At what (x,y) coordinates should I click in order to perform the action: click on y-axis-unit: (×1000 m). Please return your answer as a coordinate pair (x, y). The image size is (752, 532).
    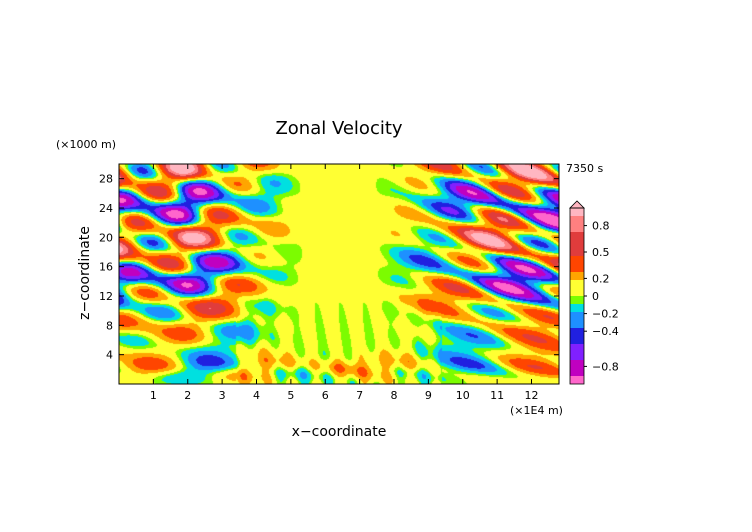
    Looking at the image, I should click on (86, 144).